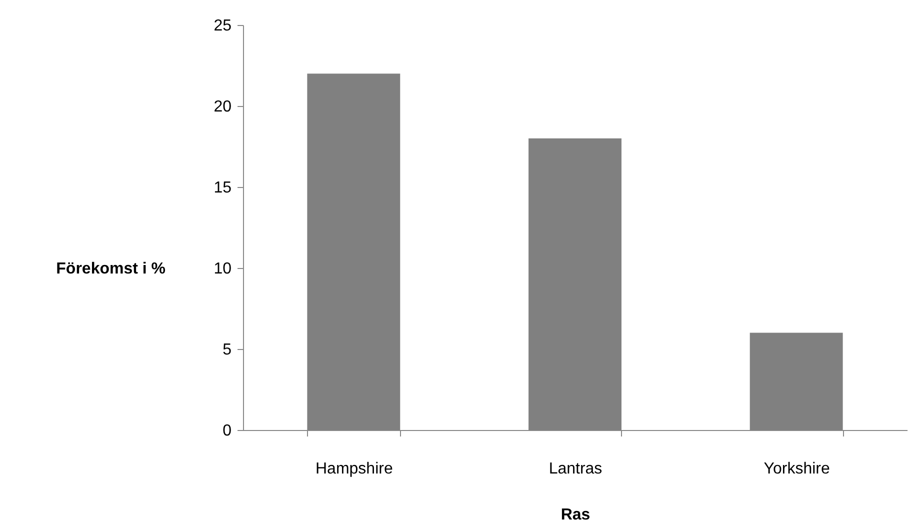 The width and height of the screenshot is (908, 532). I want to click on x-axis-title: Ras, so click(575, 515).